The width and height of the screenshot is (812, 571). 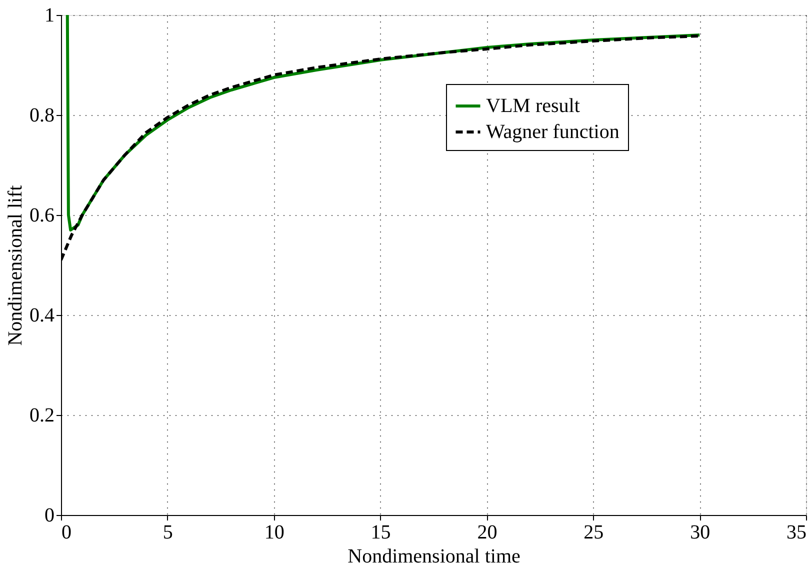 What do you see at coordinates (700, 533) in the screenshot?
I see `x-tick-label: 30` at bounding box center [700, 533].